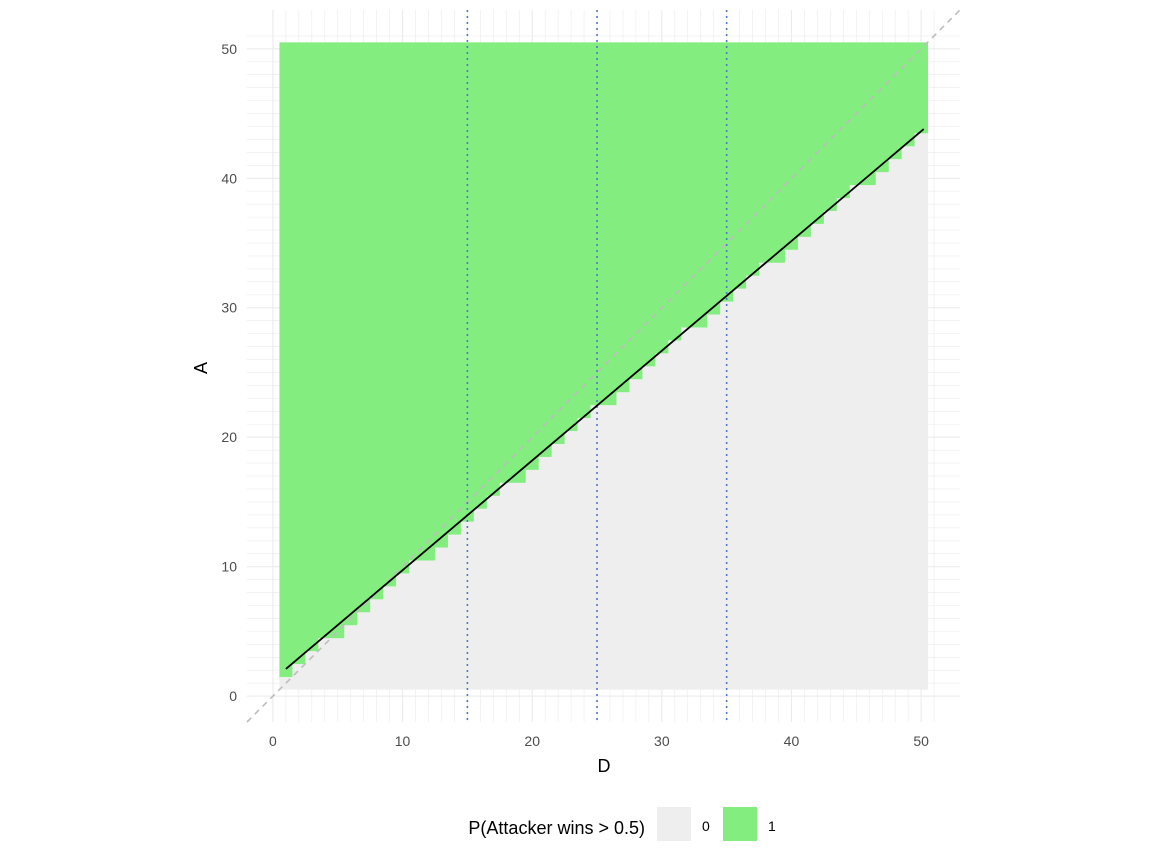 The width and height of the screenshot is (1152, 864). What do you see at coordinates (351, 334) in the screenshot?
I see `tile-win-d6` at bounding box center [351, 334].